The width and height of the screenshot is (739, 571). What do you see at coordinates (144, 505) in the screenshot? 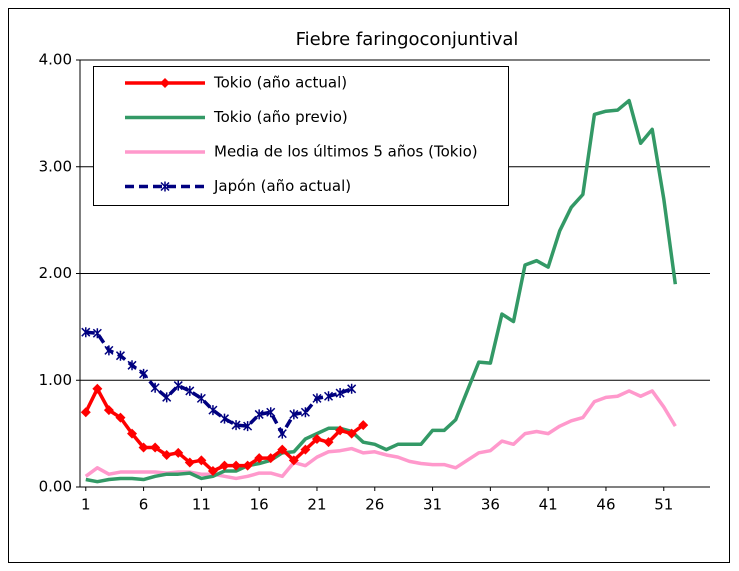
I see `x-tick-label: 6` at bounding box center [144, 505].